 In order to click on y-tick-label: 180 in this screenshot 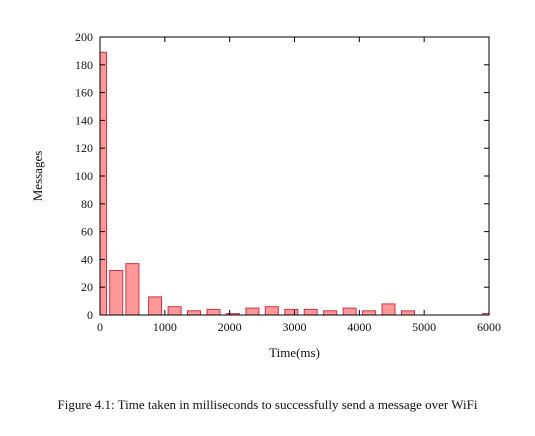, I will do `click(84, 65)`.